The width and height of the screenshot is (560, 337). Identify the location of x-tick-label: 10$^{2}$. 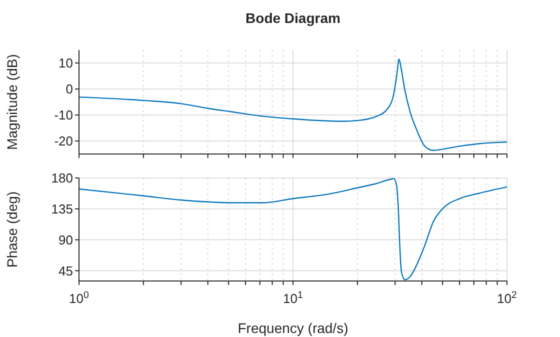
(507, 298).